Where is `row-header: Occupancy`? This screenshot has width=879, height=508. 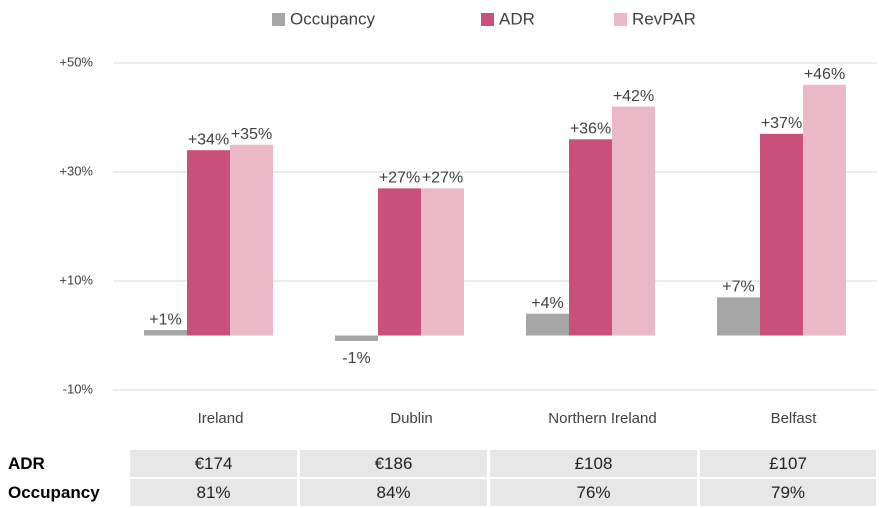
row-header: Occupancy is located at coordinates (63, 492).